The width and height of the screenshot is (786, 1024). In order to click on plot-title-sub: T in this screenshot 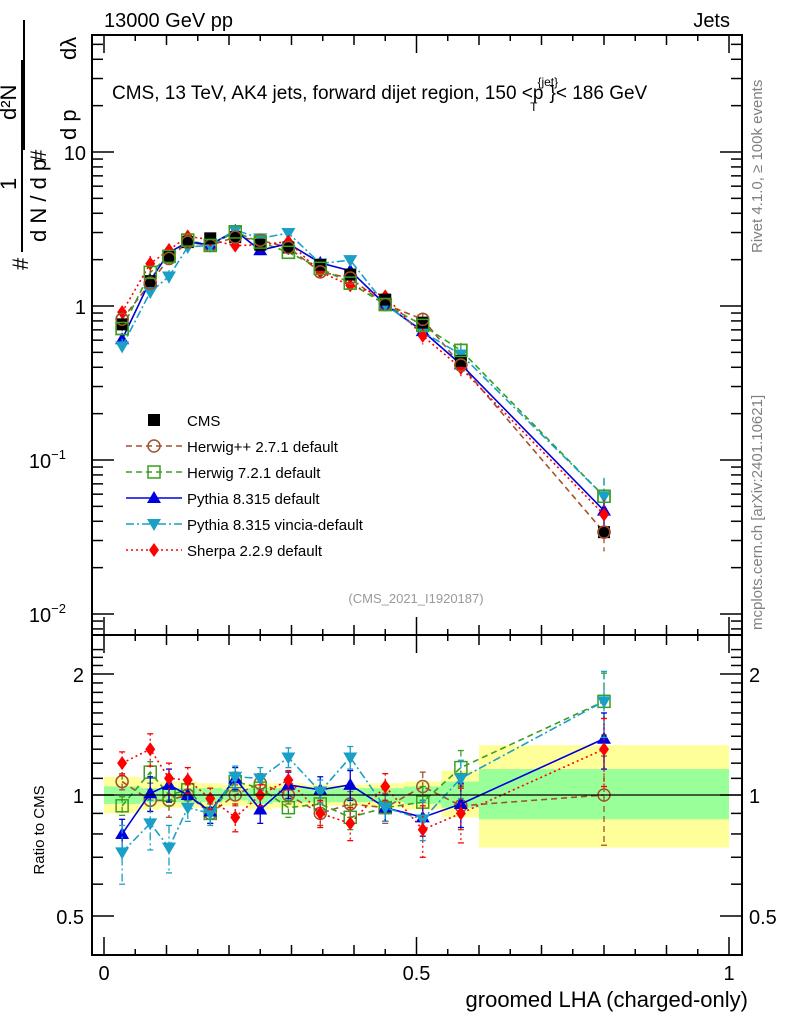, I will do `click(534, 107)`.